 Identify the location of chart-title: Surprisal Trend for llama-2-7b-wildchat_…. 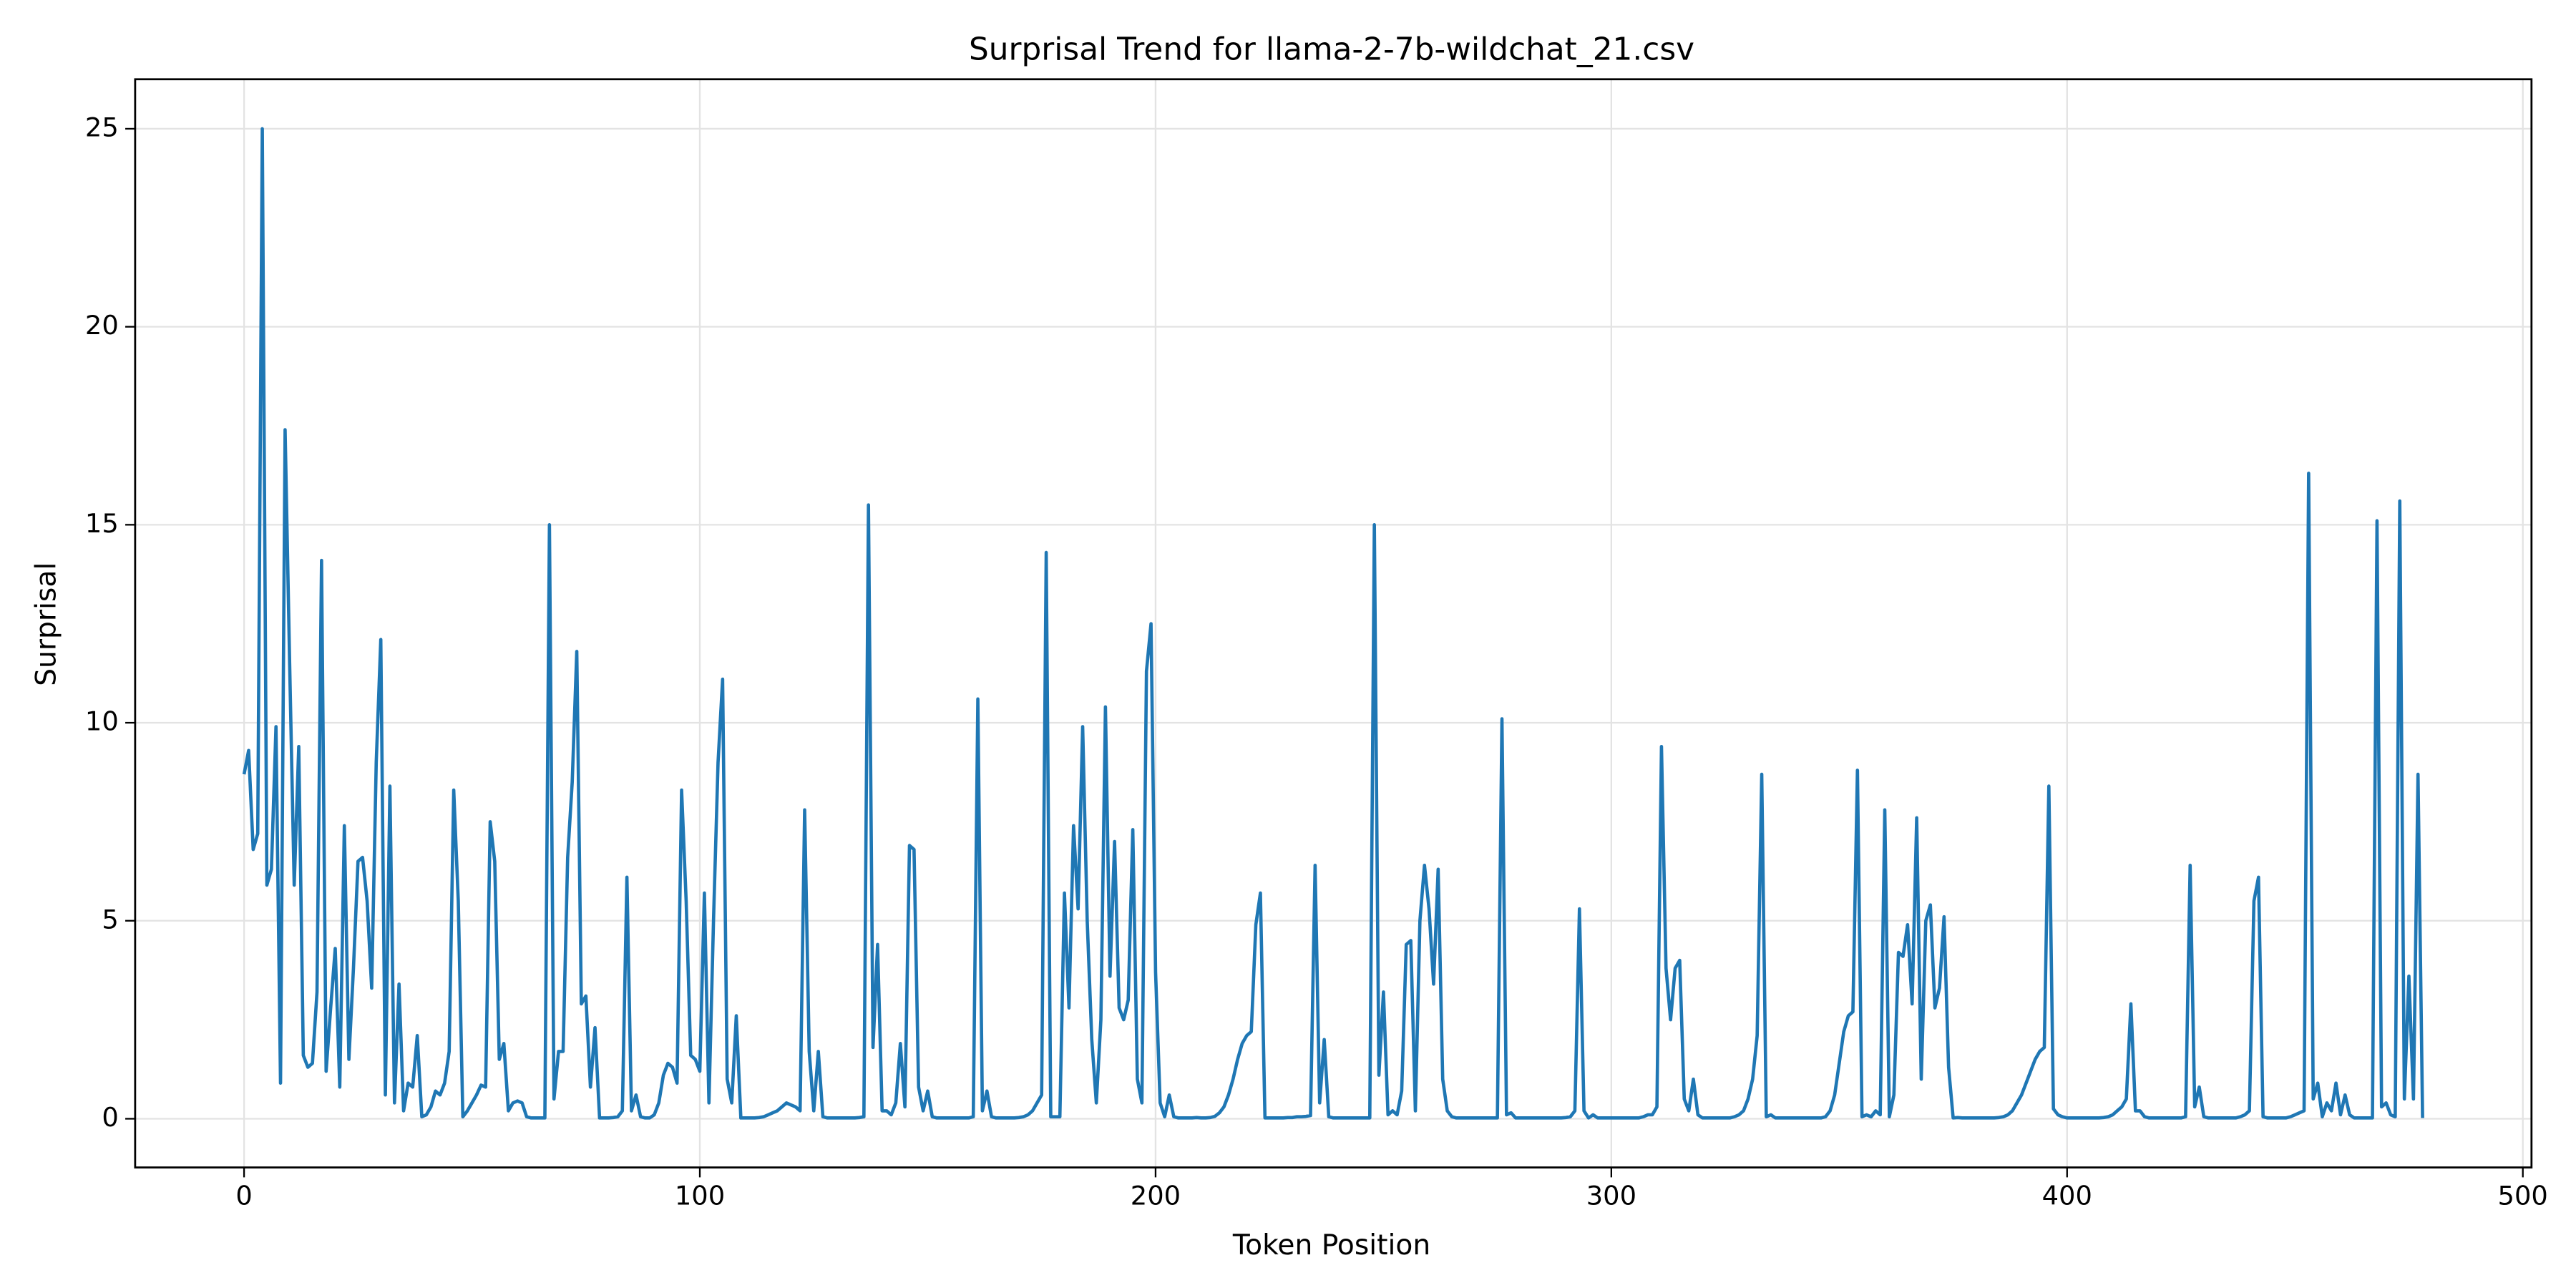
(1331, 49).